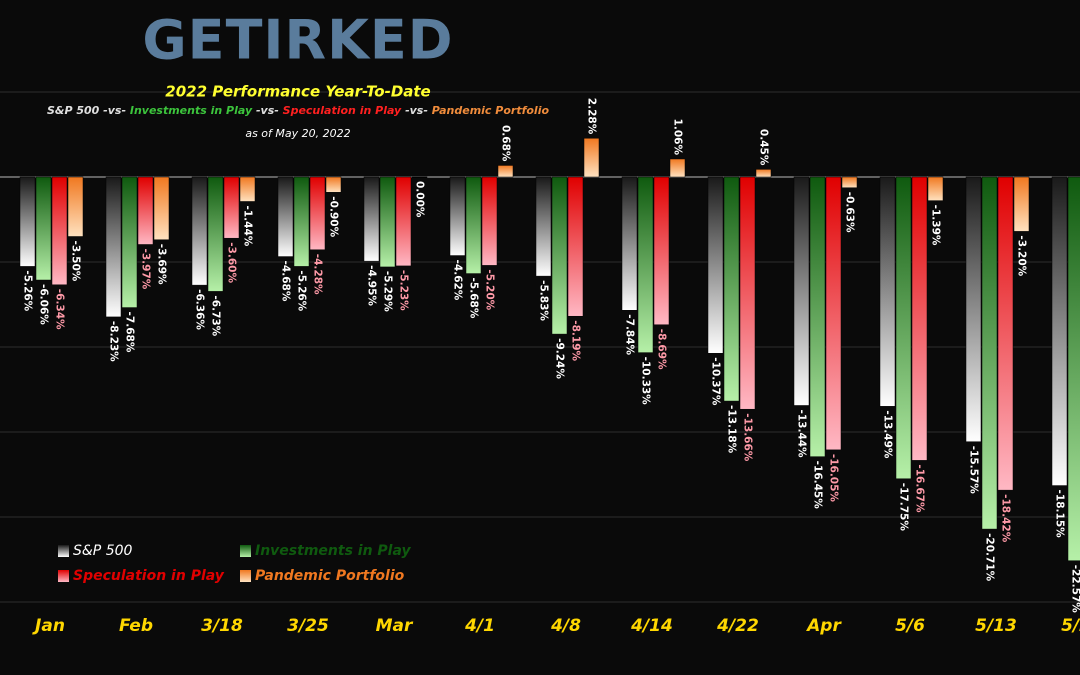 The height and width of the screenshot is (675, 1080). What do you see at coordinates (646, 381) in the screenshot?
I see `value-label: -10.33%` at bounding box center [646, 381].